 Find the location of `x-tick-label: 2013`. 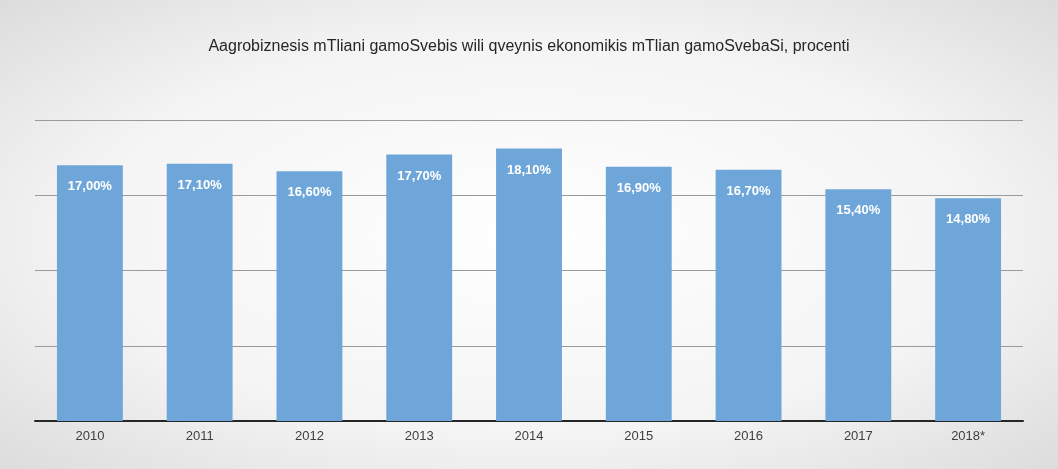

x-tick-label: 2013 is located at coordinates (419, 435).